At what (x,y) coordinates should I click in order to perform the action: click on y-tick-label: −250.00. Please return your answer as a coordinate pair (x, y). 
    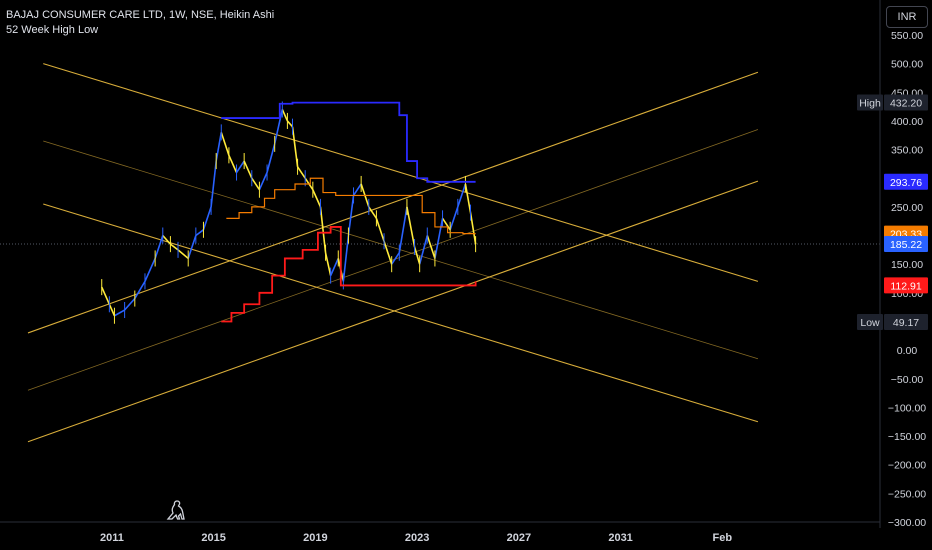
    Looking at the image, I should click on (907, 494).